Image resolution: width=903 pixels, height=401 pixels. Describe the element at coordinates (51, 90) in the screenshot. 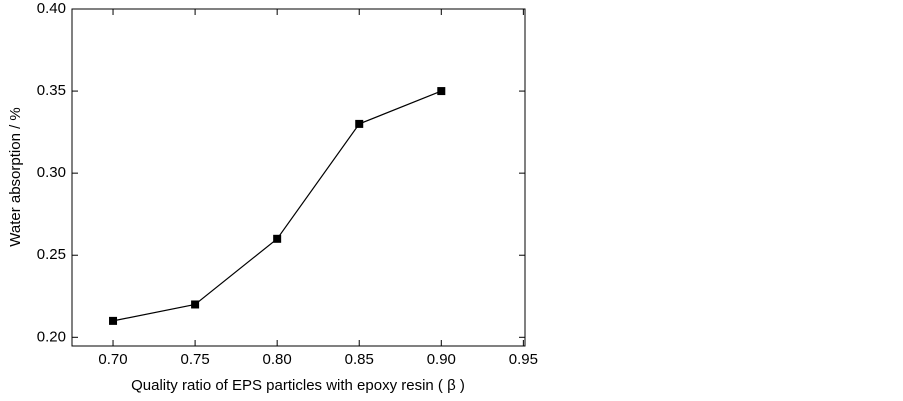

I see `y-tick-label: 0.35` at that location.